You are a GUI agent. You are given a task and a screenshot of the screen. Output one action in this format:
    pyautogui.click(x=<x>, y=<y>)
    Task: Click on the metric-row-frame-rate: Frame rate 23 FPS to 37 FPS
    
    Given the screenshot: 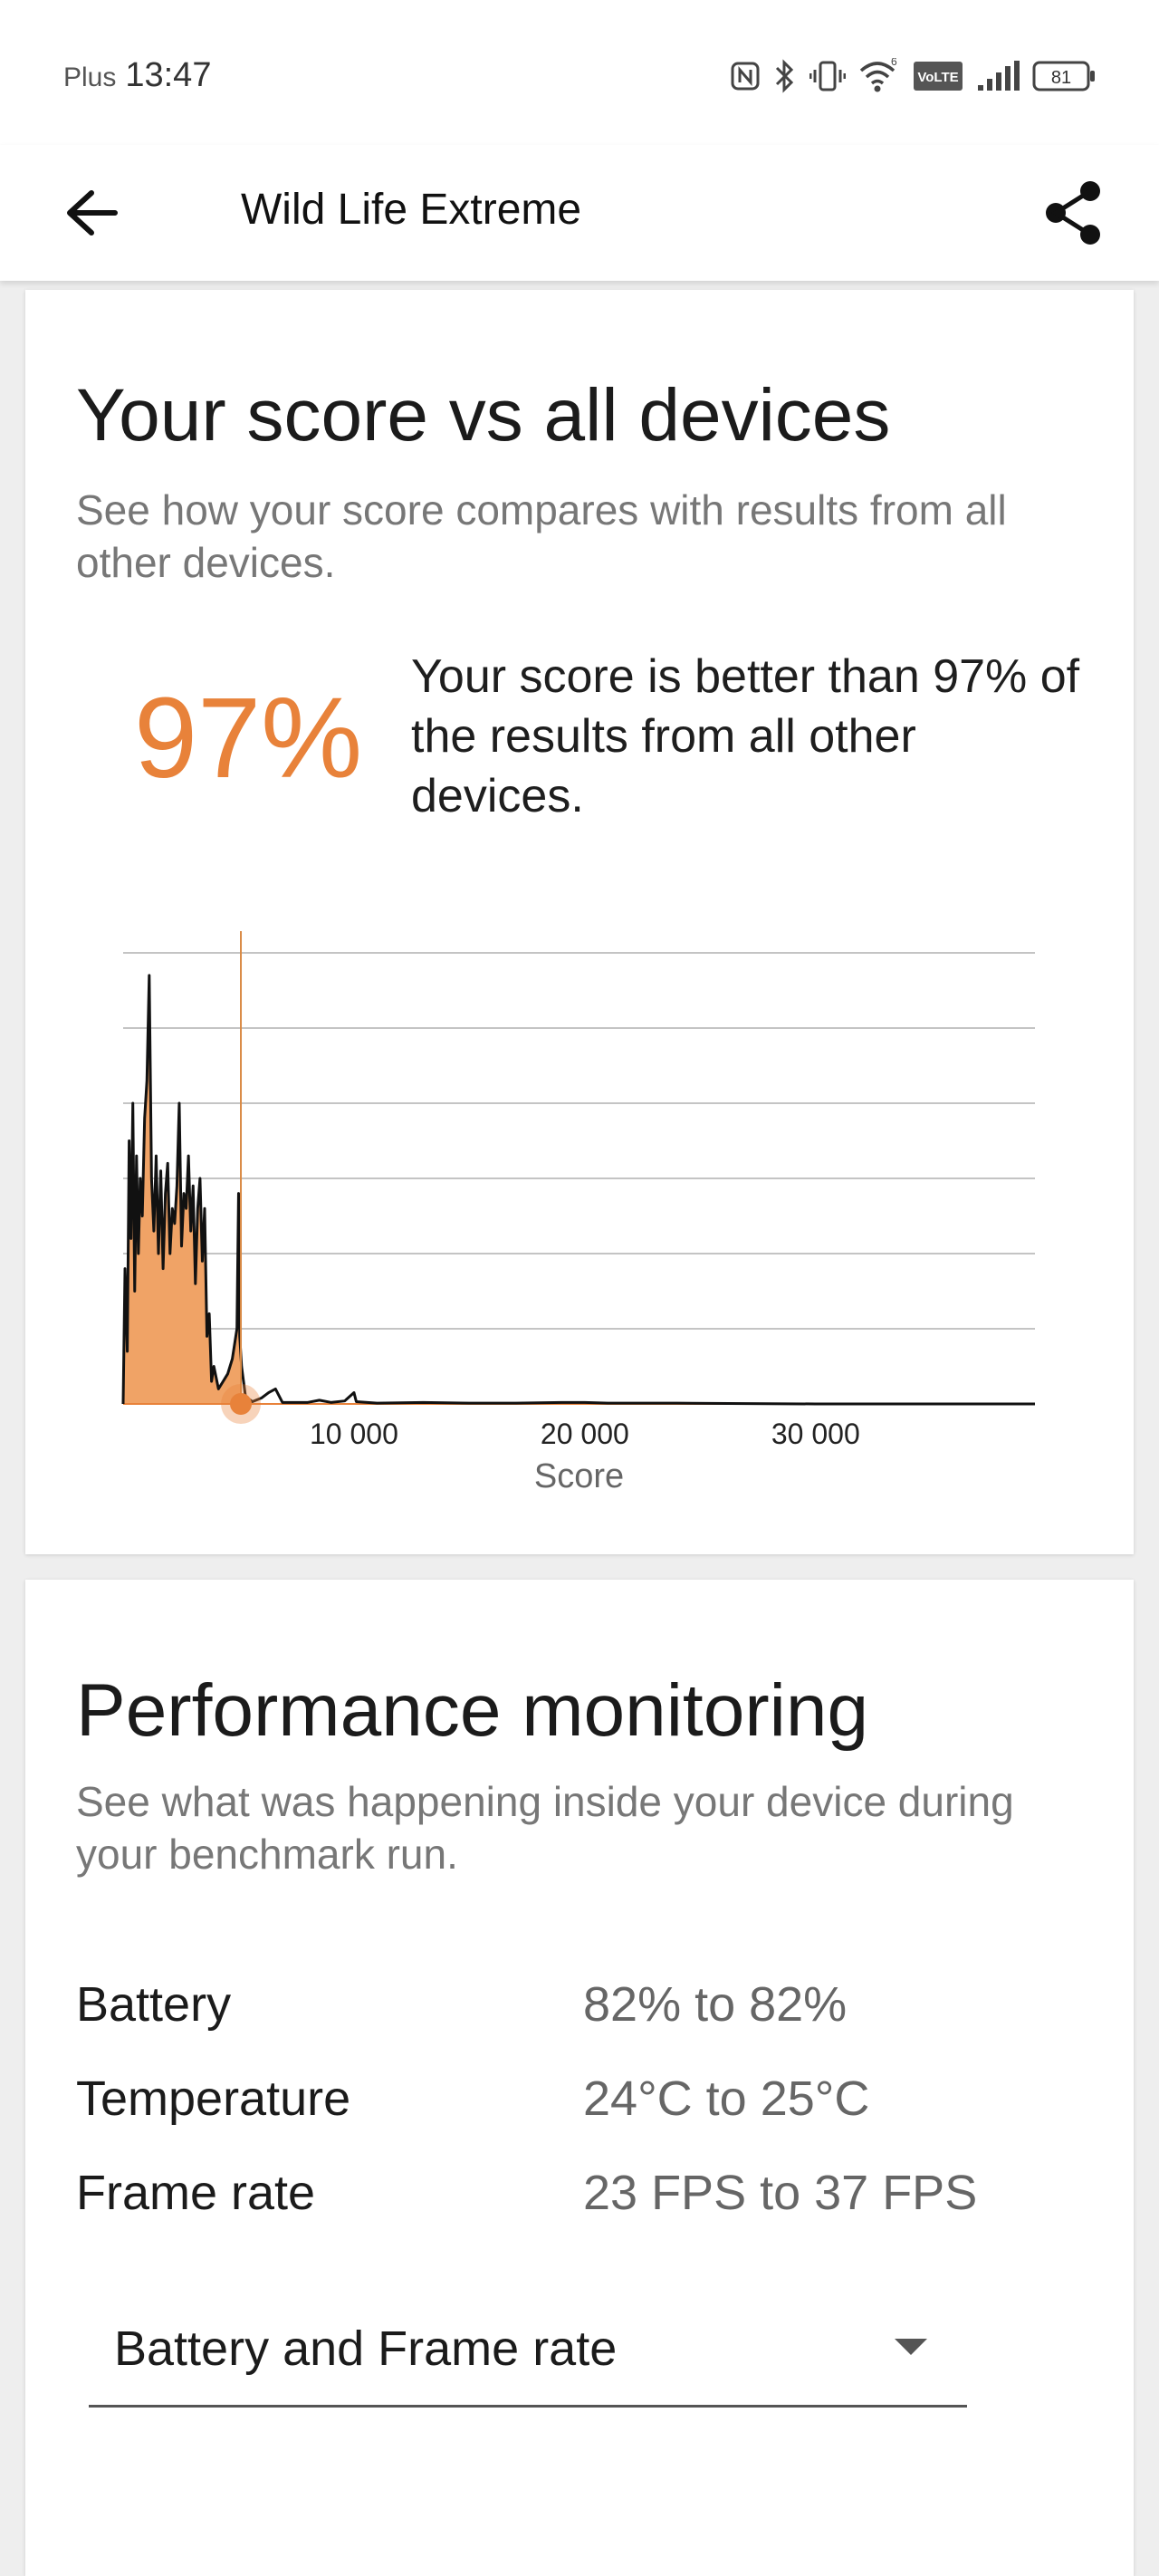 What is the action you would take?
    pyautogui.click(x=583, y=2195)
    